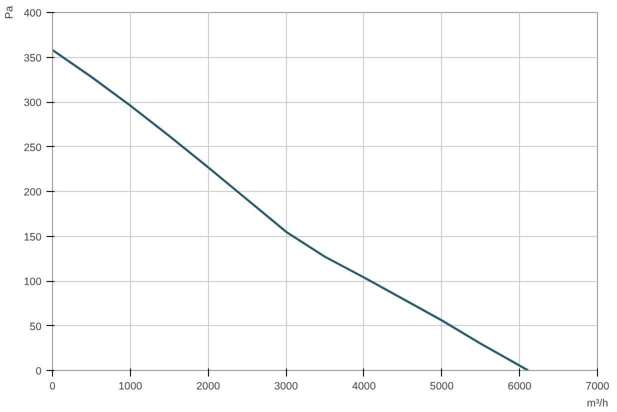  I want to click on x-tick-label: 2000, so click(208, 386).